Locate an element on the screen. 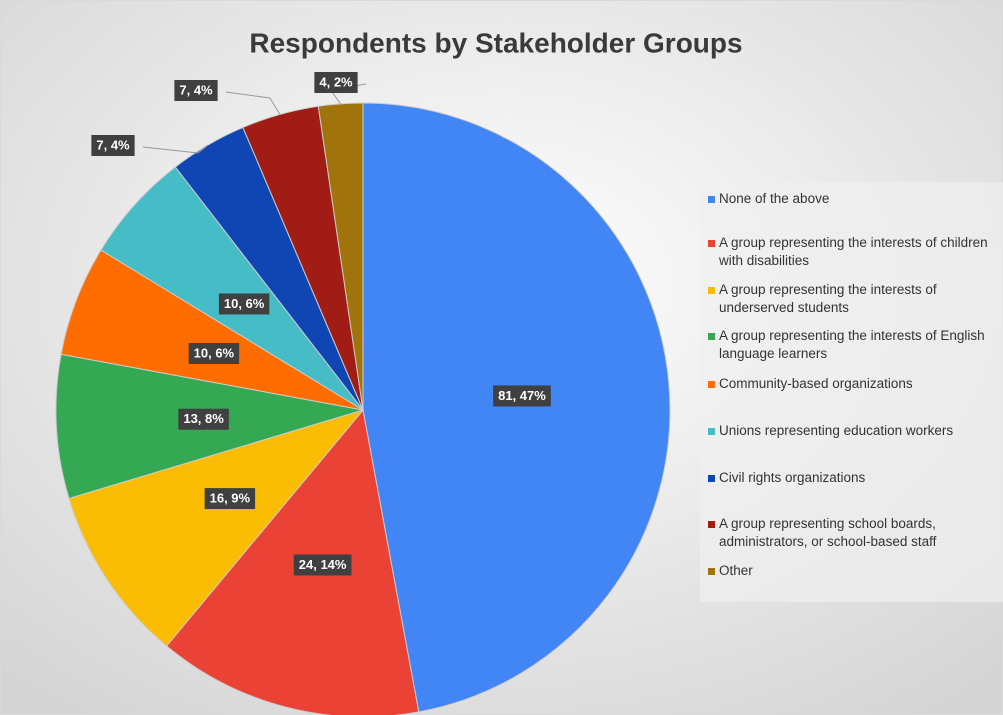  legend-label: Civil rights organizations is located at coordinates (792, 477).